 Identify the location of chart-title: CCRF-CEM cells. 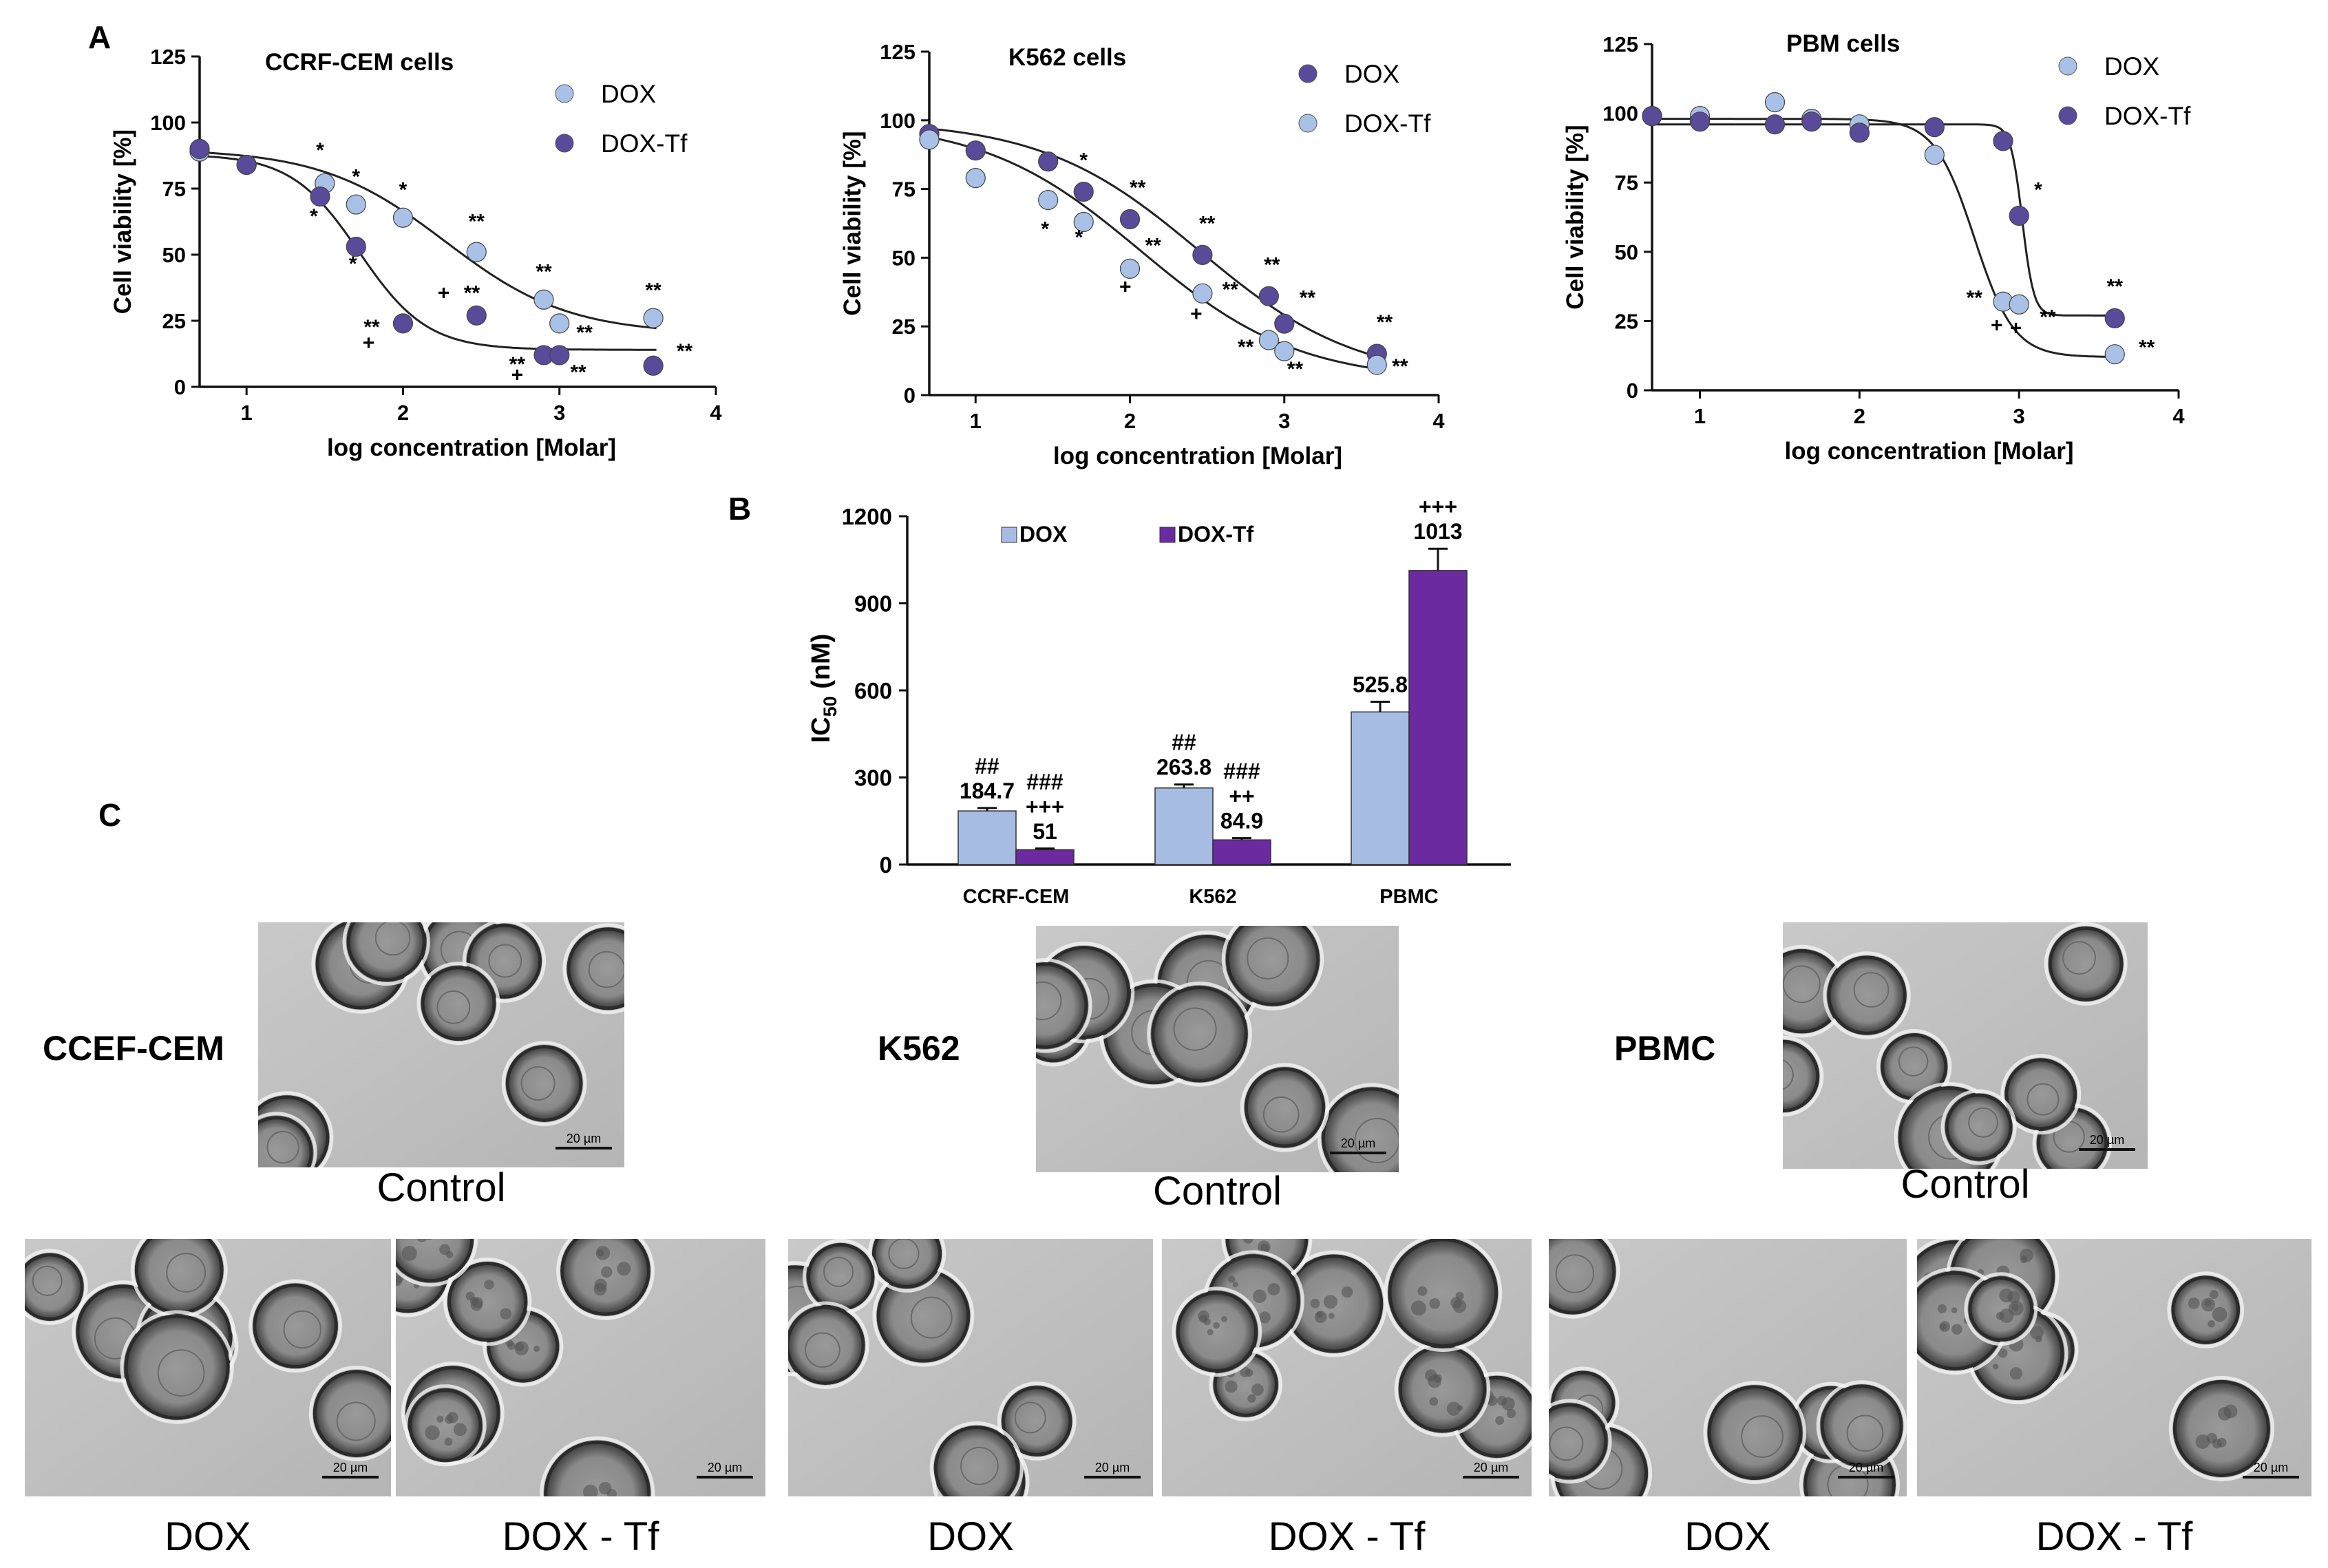
(359, 63).